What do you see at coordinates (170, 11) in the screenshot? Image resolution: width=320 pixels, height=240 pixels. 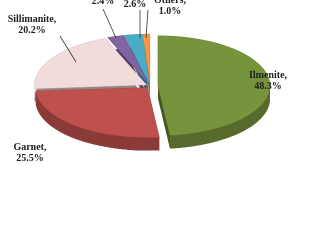 I see `label-value: 1.0%` at bounding box center [170, 11].